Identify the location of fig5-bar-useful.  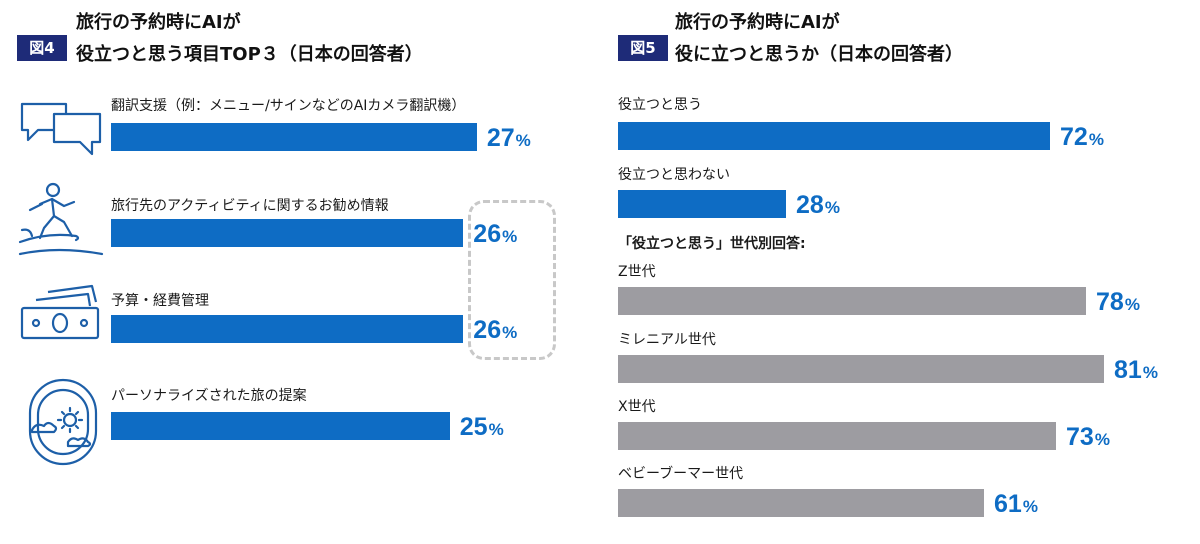
(834, 136).